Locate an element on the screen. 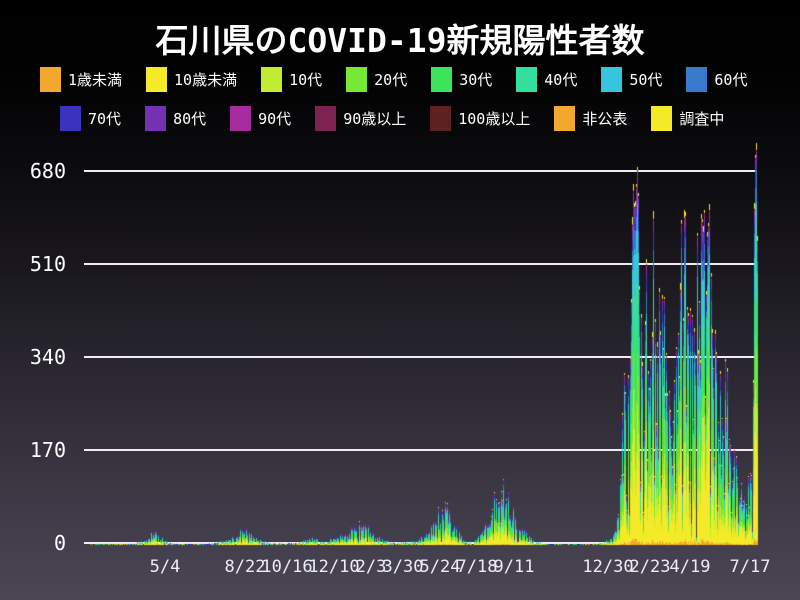 The height and width of the screenshot is (600, 800). legend-swatch-10s is located at coordinates (272, 79).